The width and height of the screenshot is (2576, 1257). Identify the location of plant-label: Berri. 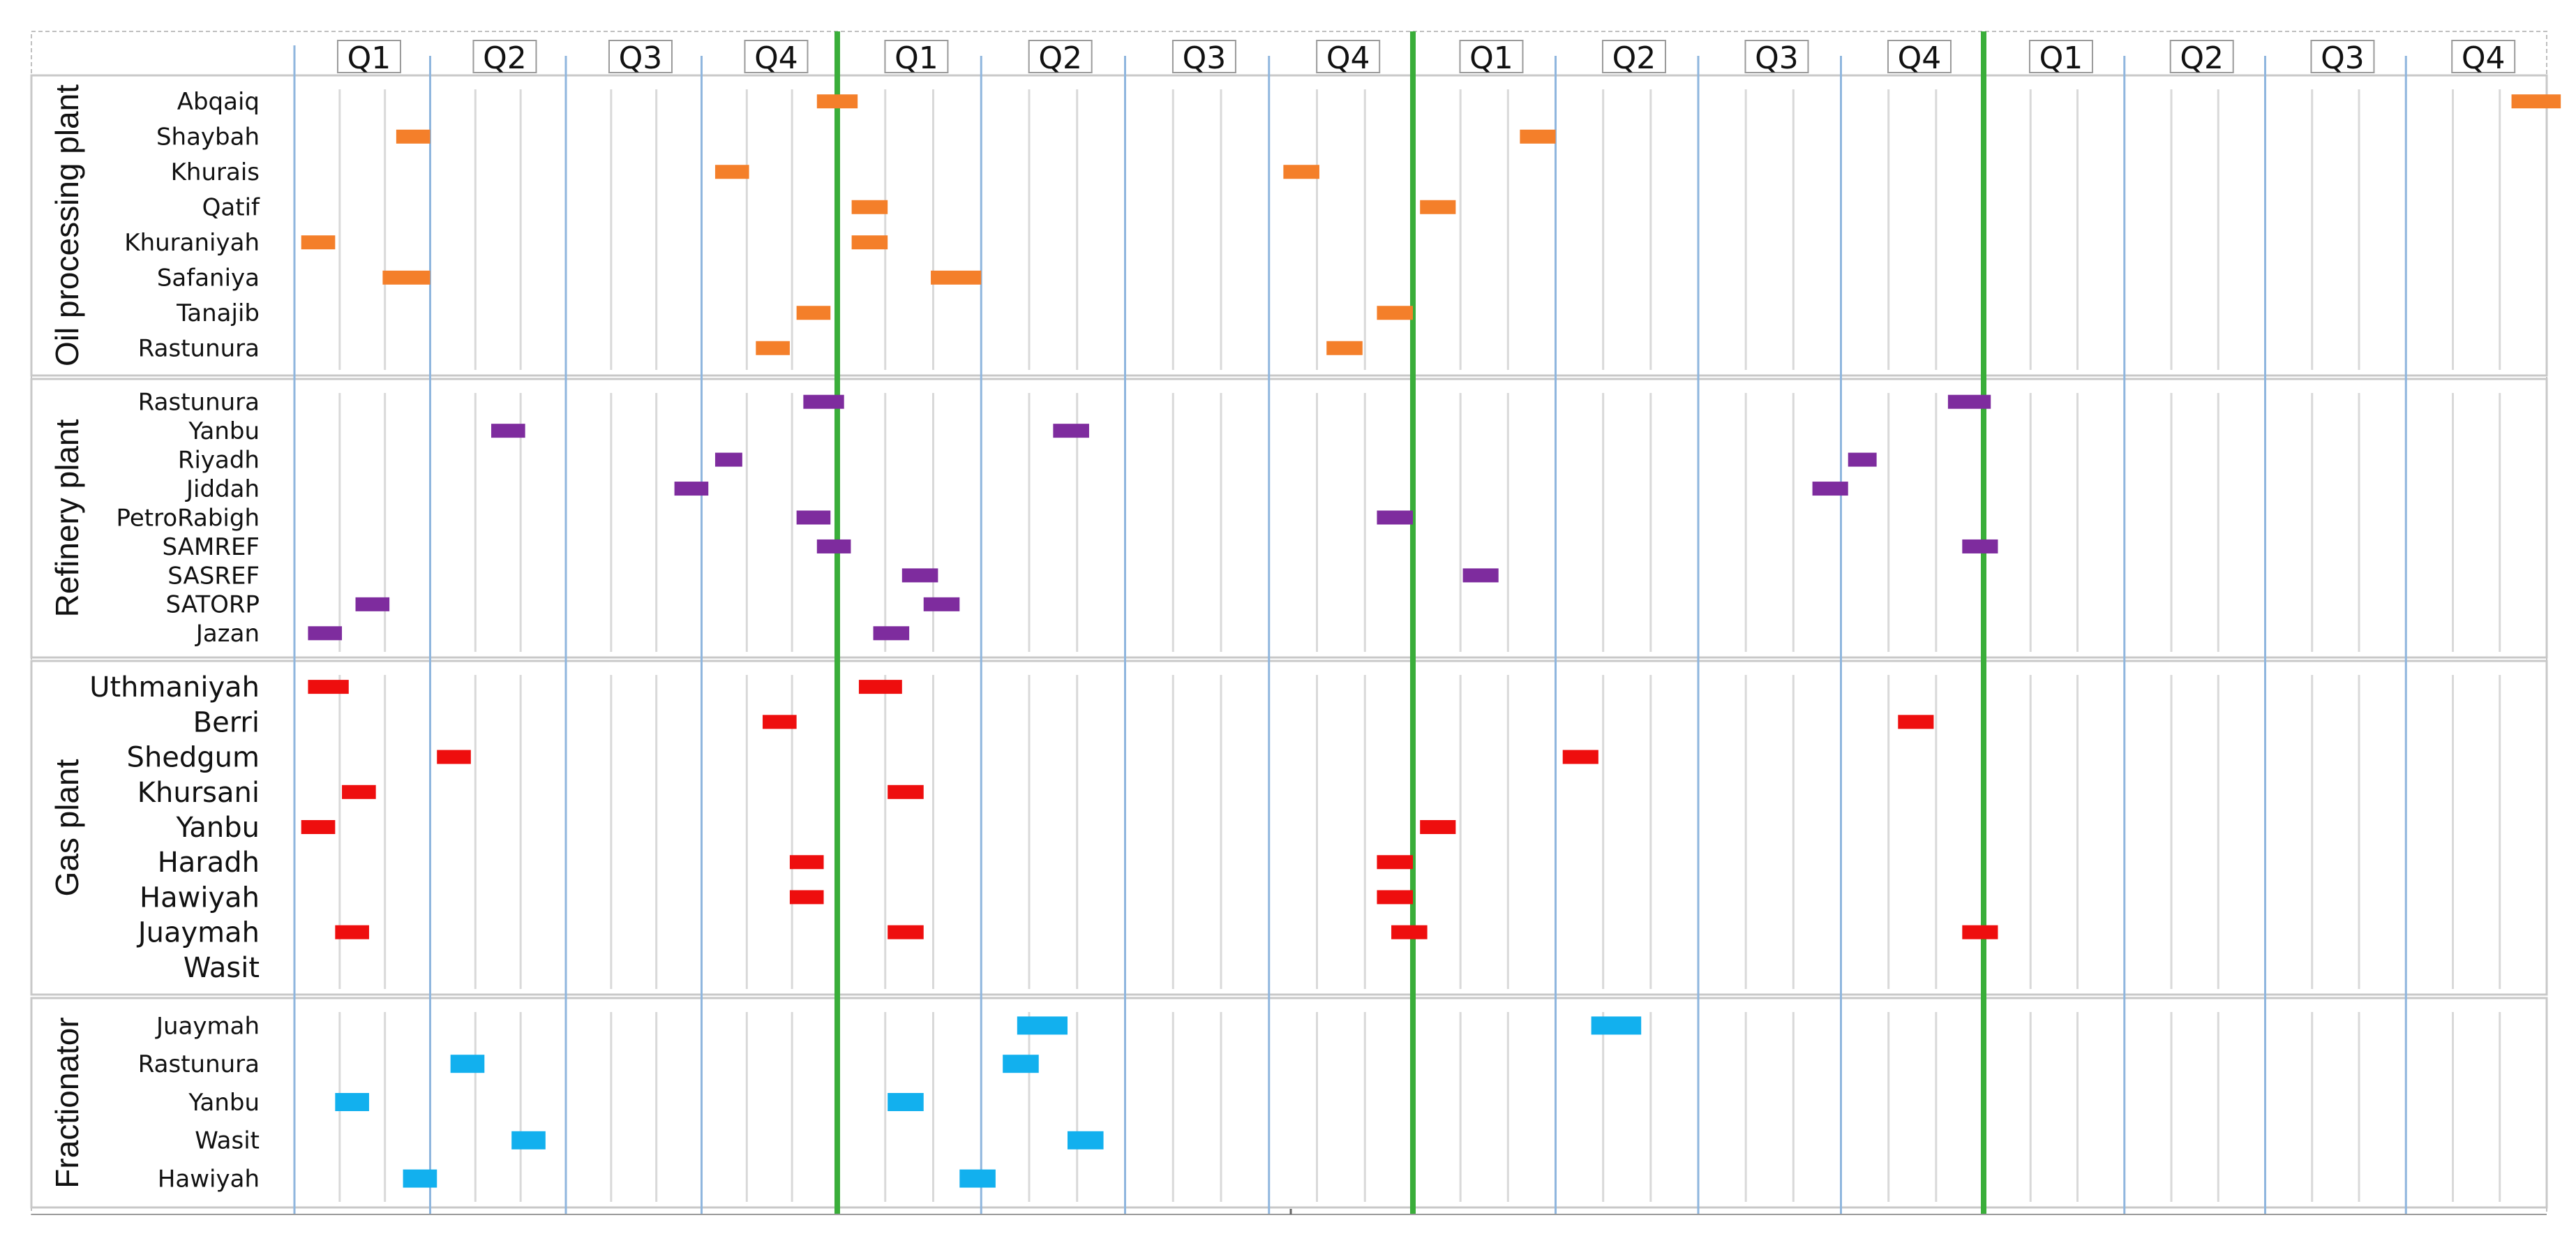
(226, 722).